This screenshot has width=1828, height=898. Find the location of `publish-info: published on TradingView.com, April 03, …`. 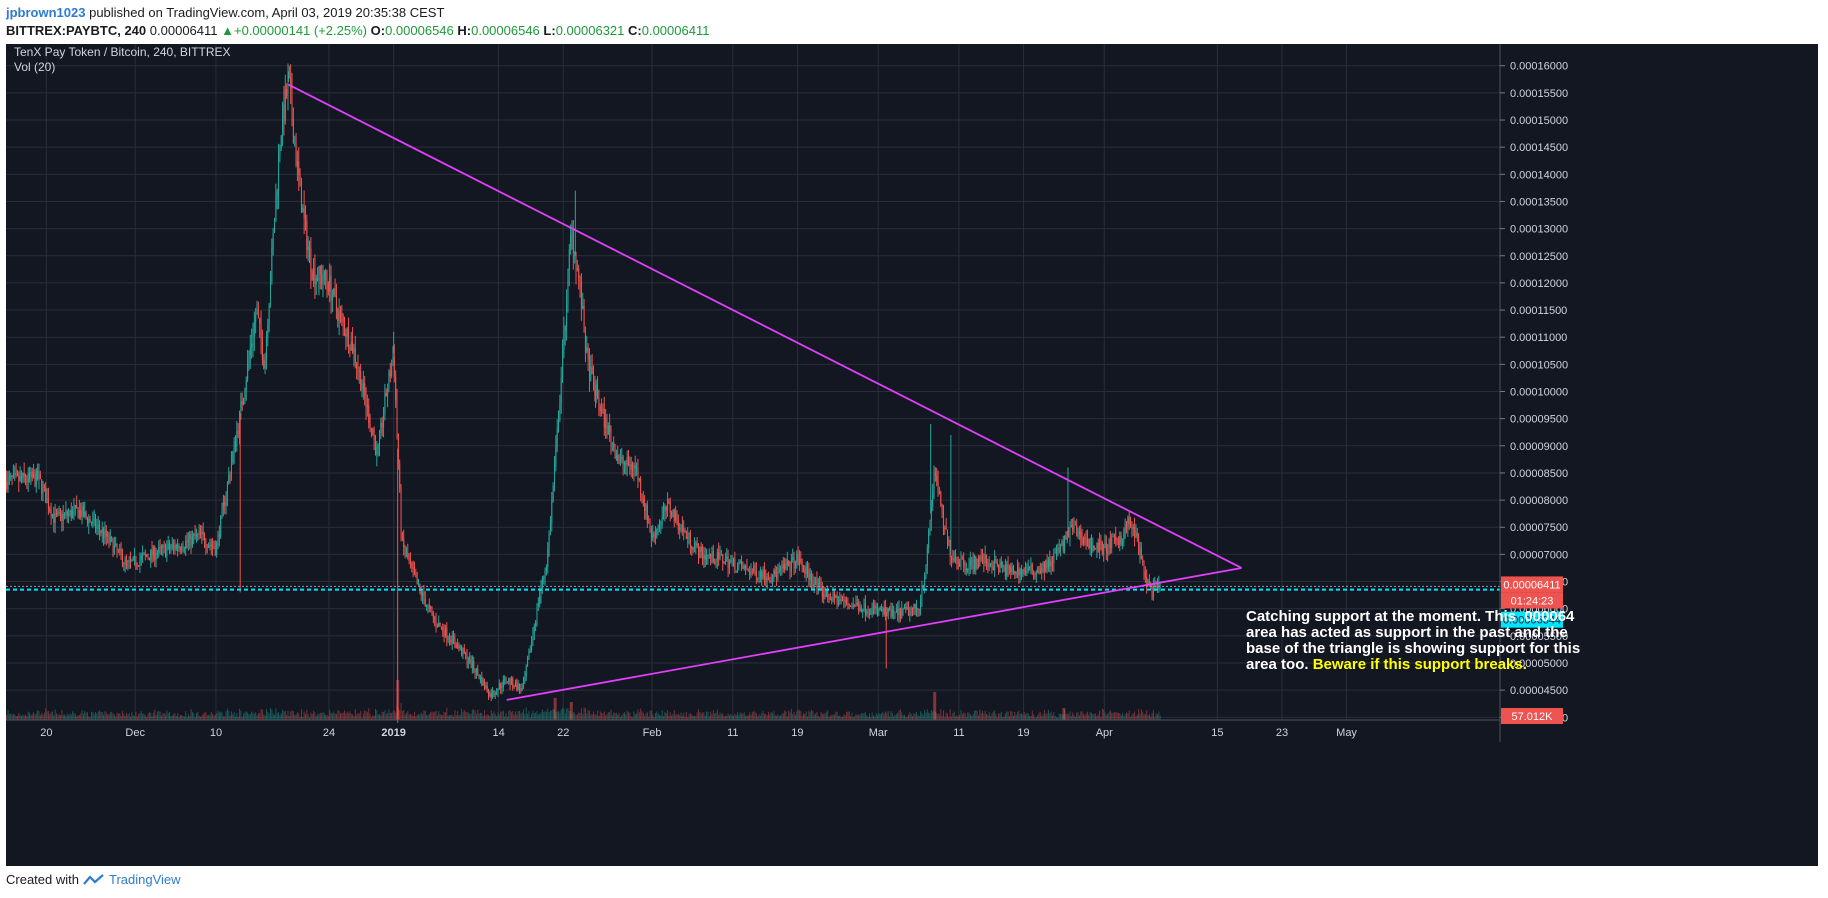

publish-info: published on TradingView.com, April 03, … is located at coordinates (267, 12).